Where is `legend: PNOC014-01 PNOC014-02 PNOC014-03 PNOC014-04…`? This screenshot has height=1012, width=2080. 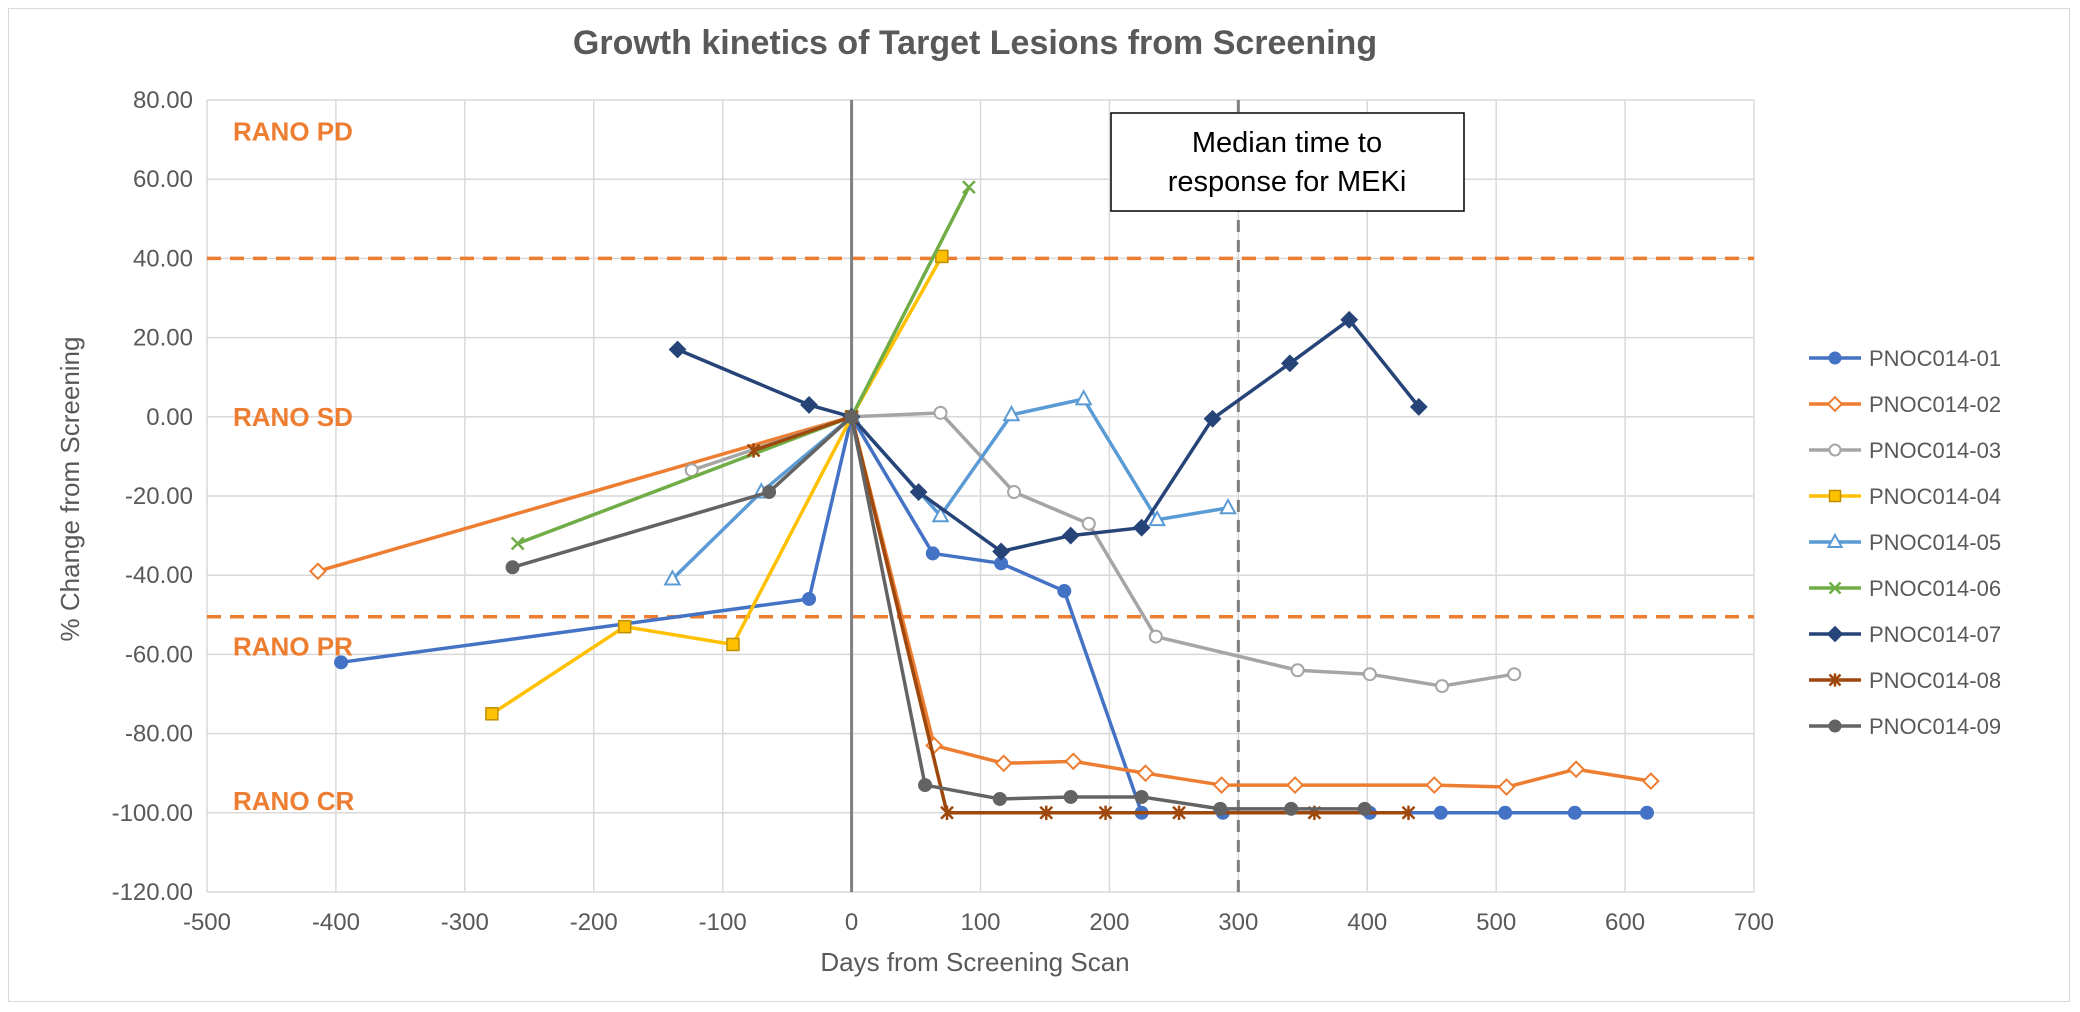 legend: PNOC014-01 PNOC014-02 PNOC014-03 PNOC014-04… is located at coordinates (1905, 542).